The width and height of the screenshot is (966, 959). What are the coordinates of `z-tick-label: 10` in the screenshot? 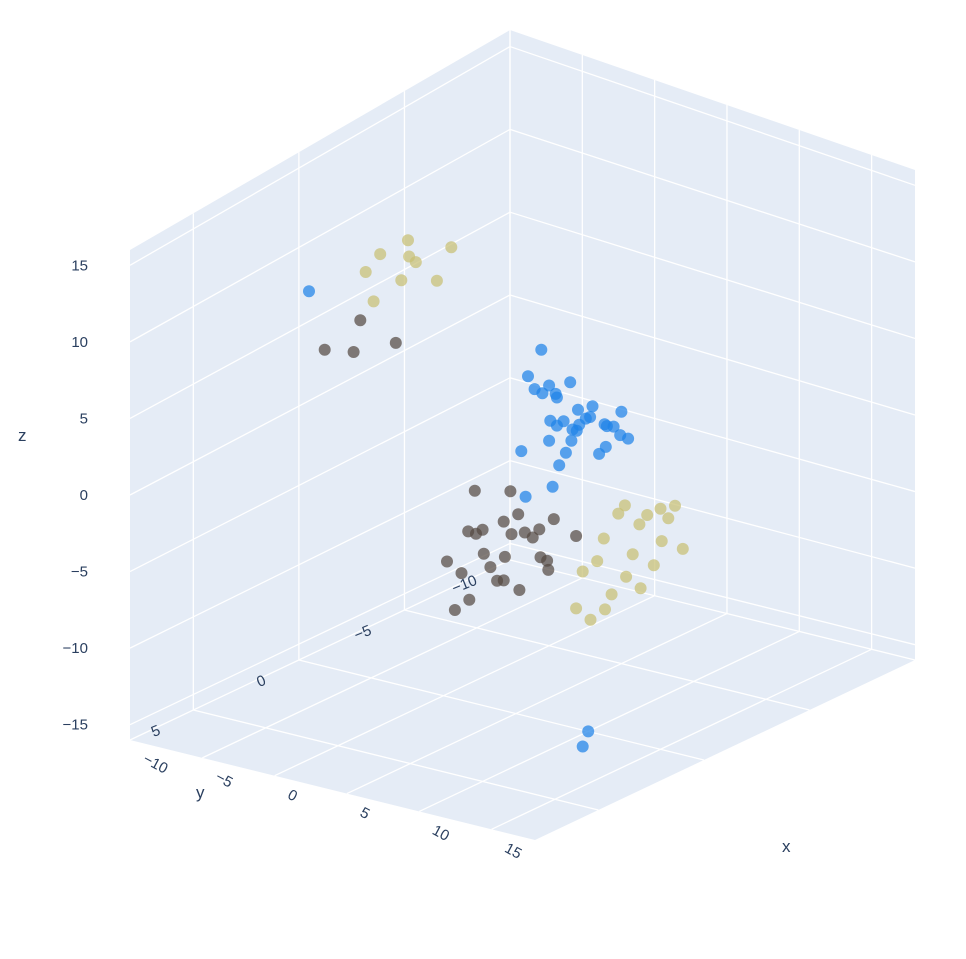 It's located at (79, 342).